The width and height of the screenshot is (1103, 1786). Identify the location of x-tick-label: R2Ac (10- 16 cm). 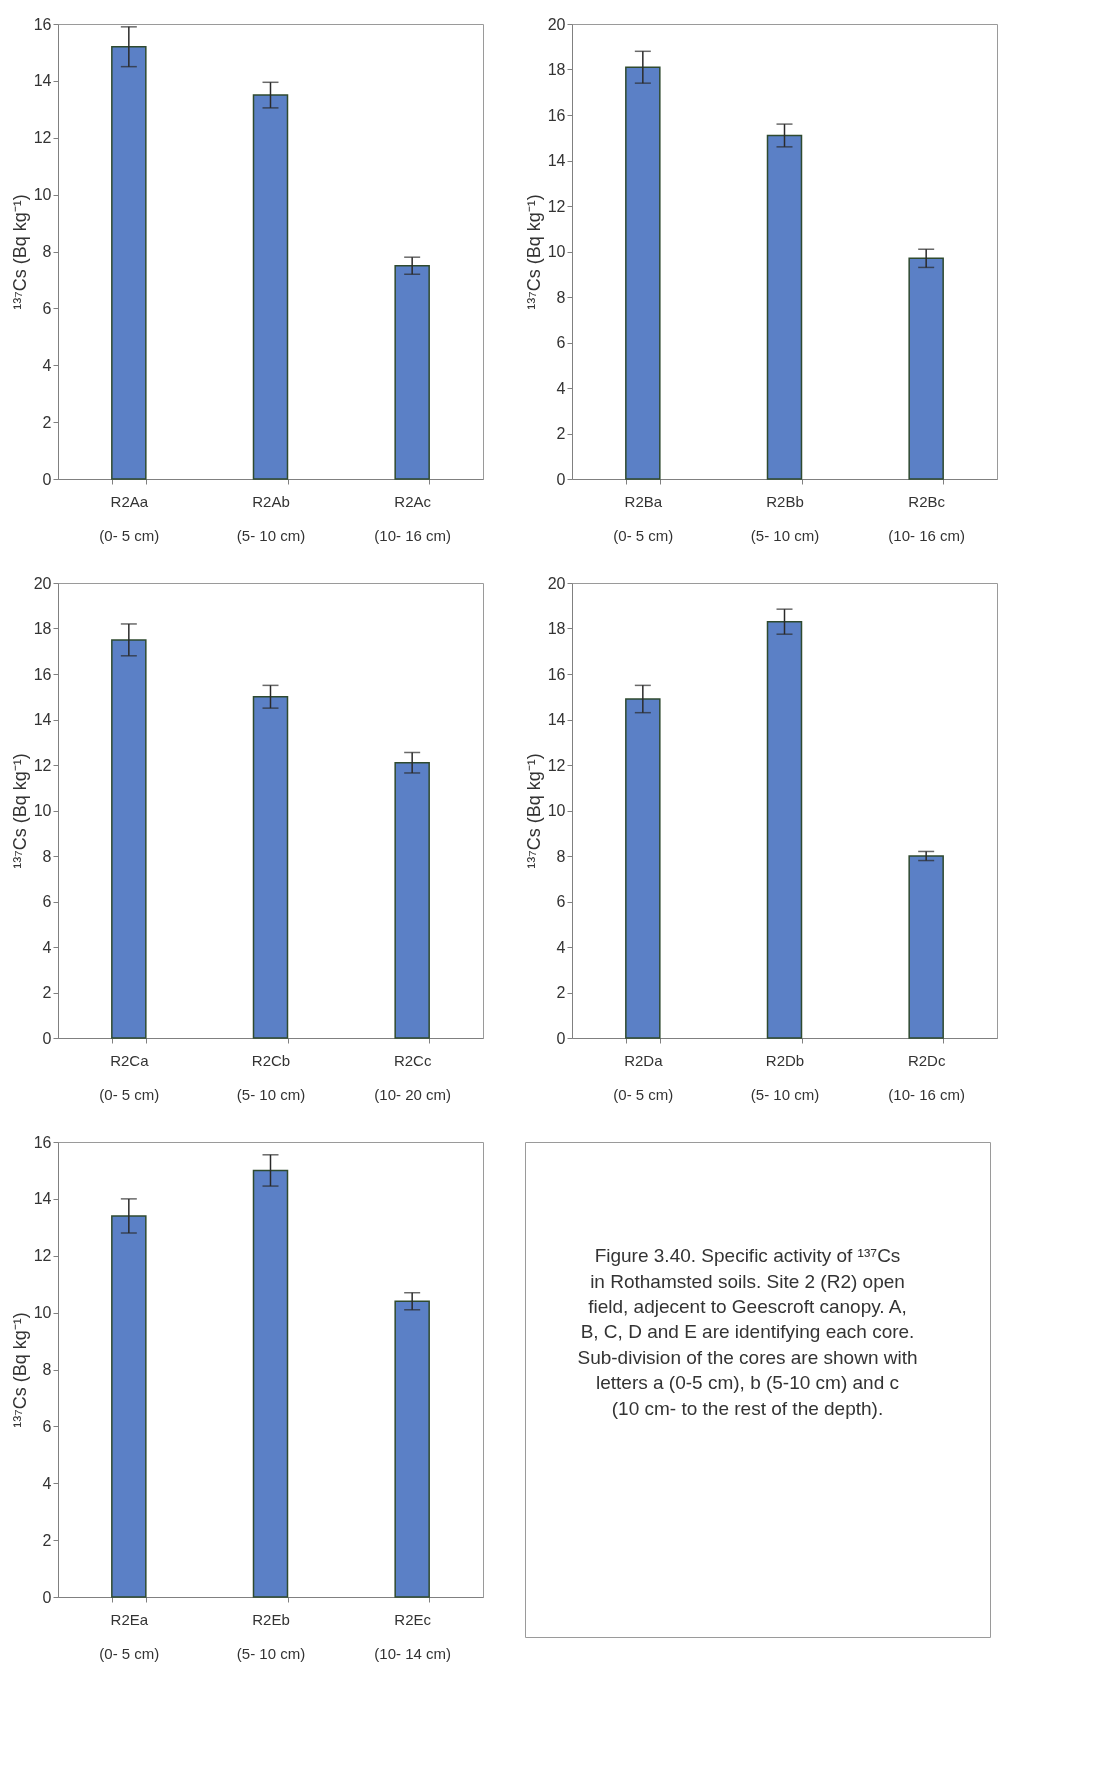
(413, 518).